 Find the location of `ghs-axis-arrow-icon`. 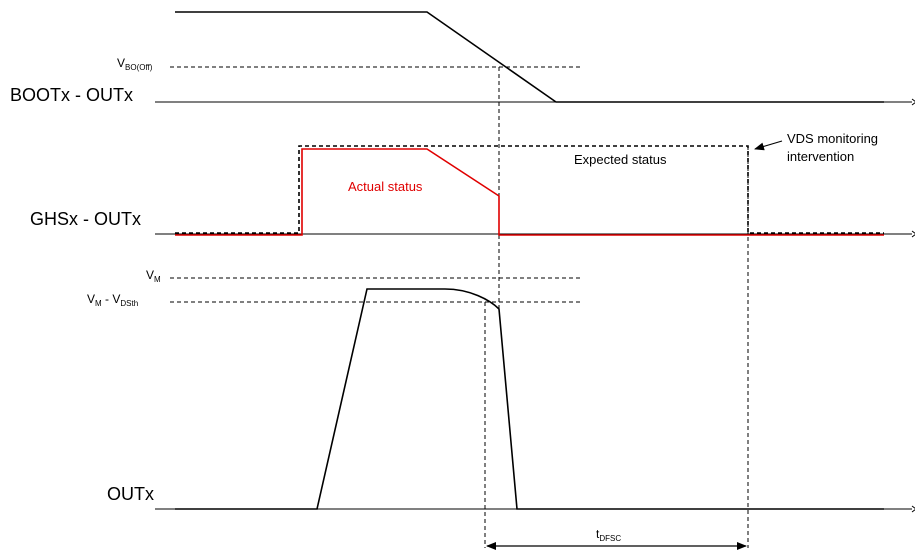

ghs-axis-arrow-icon is located at coordinates (913, 234).